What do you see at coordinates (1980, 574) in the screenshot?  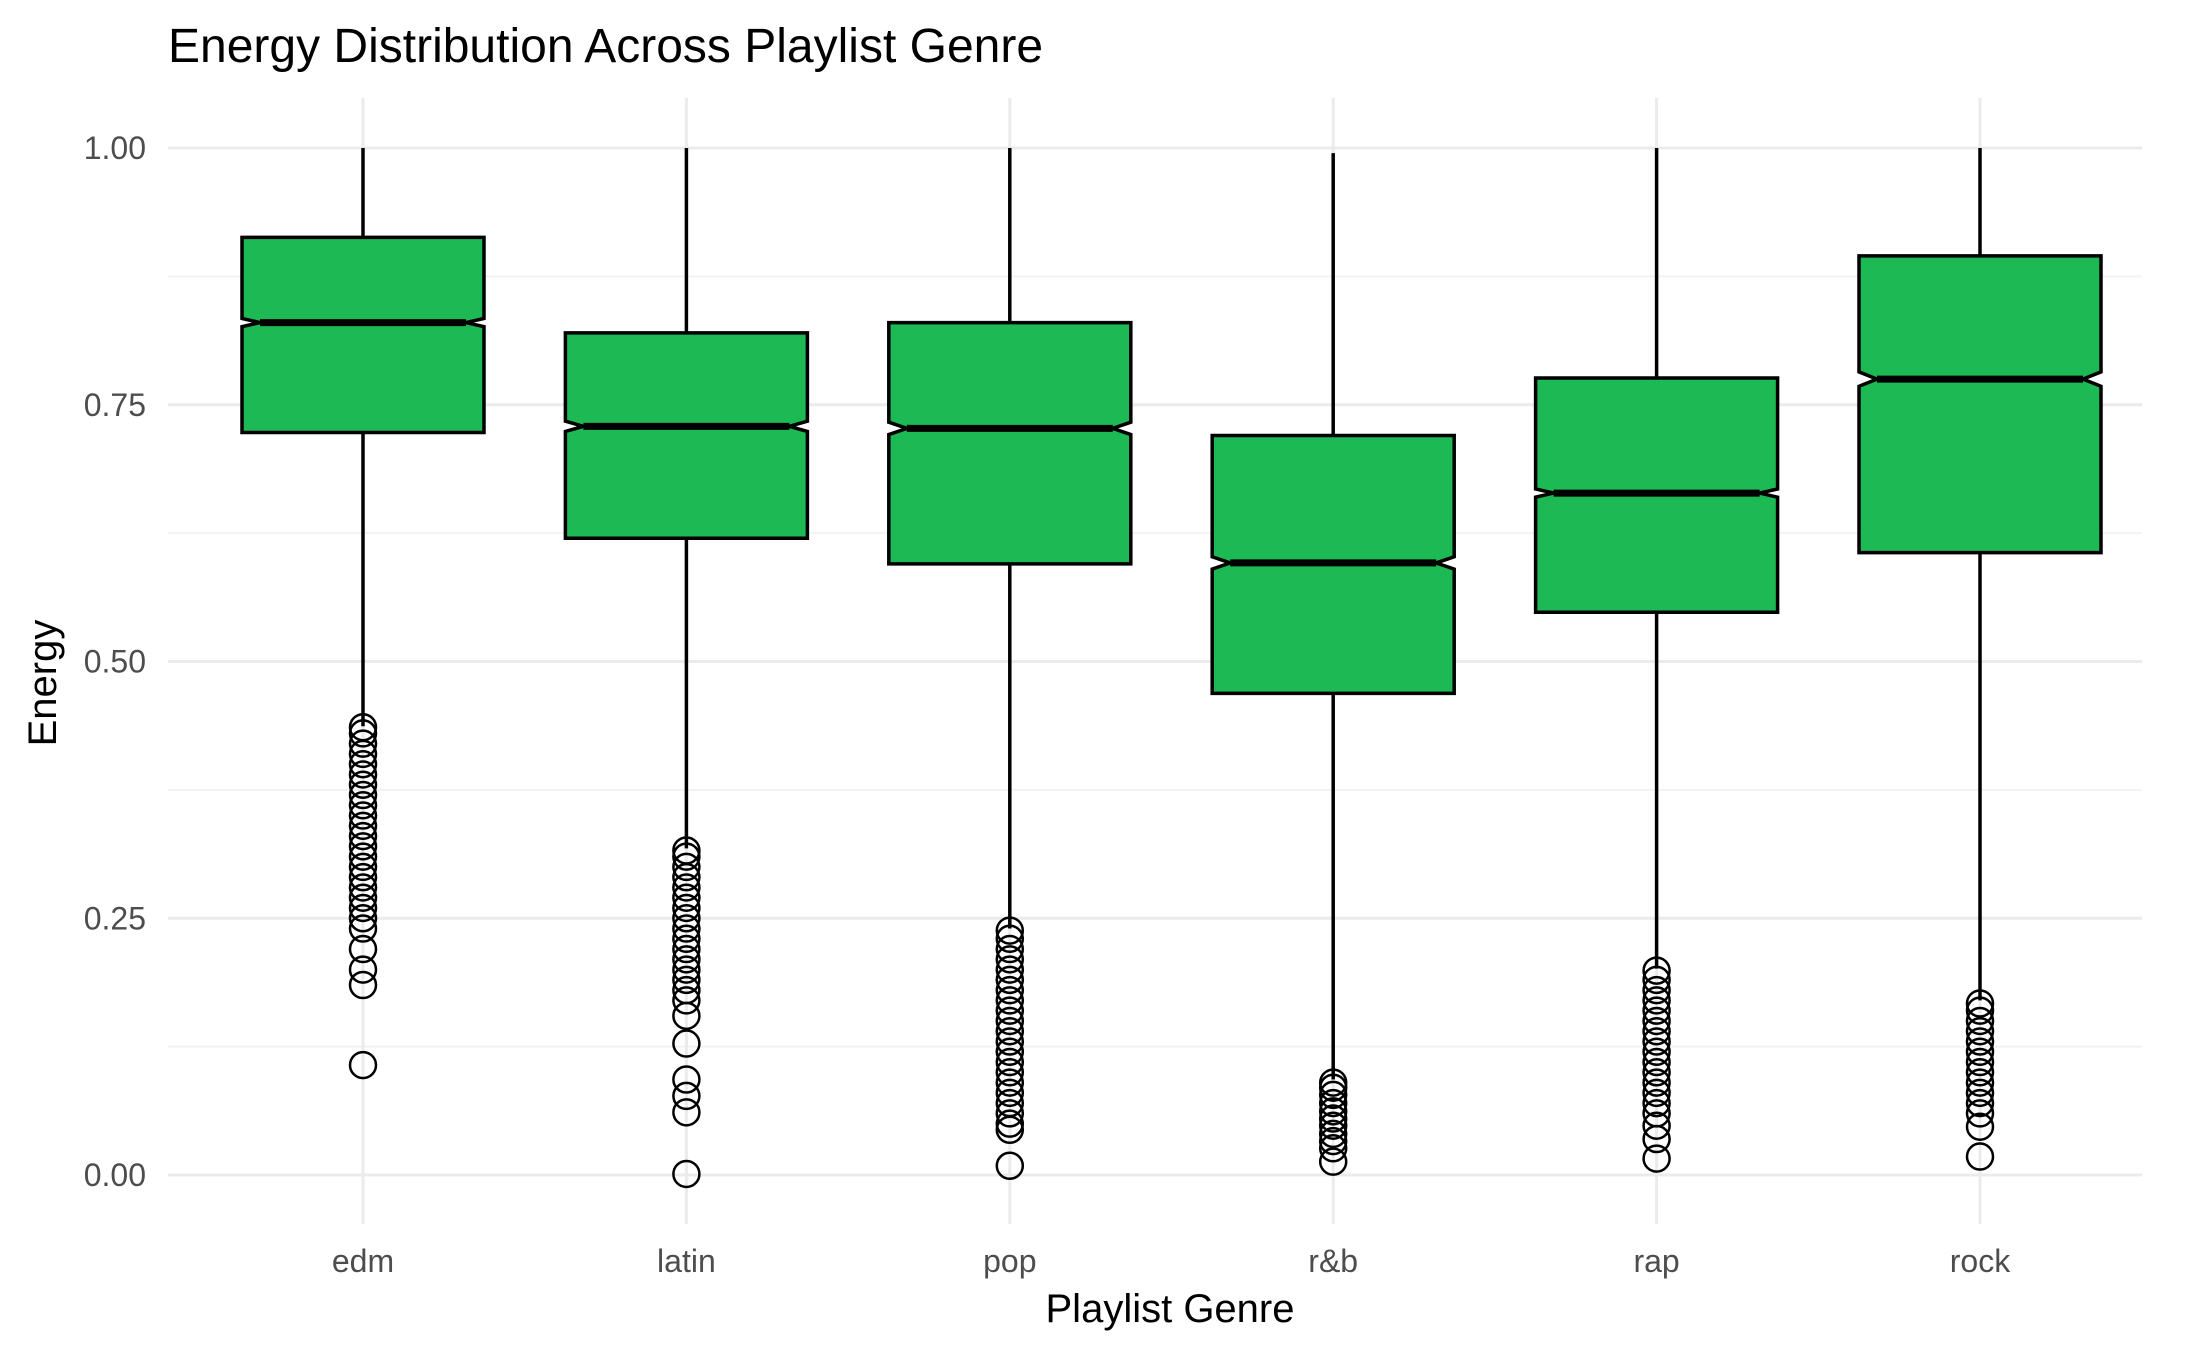 I see `box-rock` at bounding box center [1980, 574].